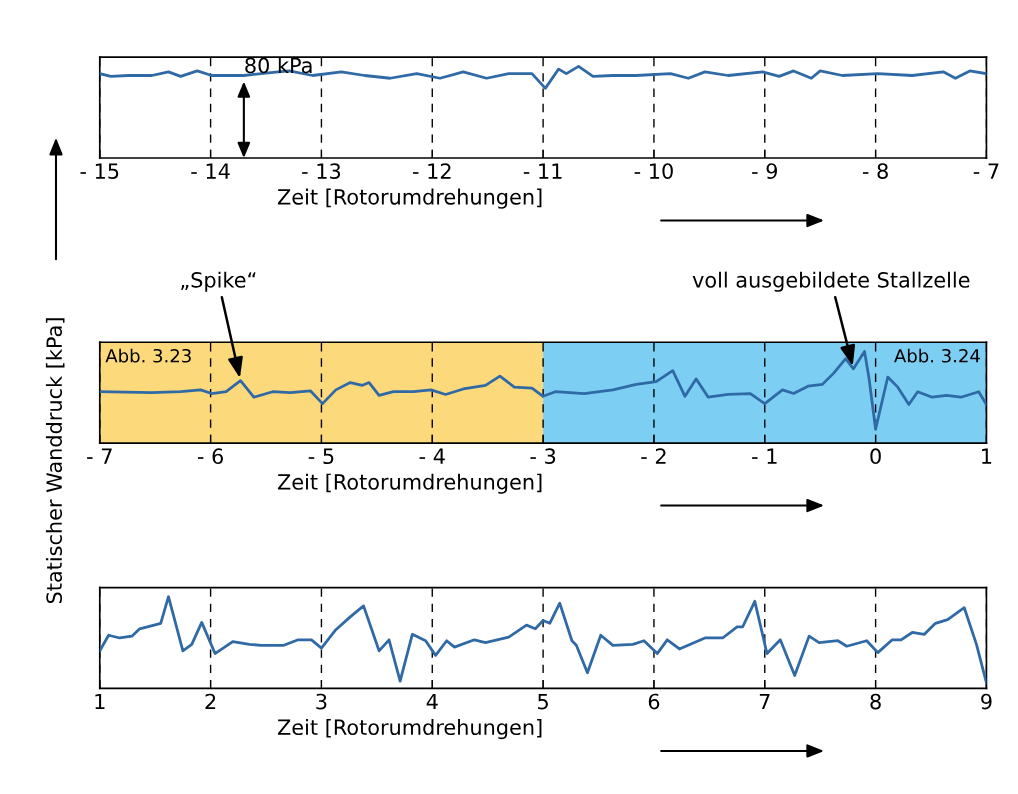  What do you see at coordinates (99, 171) in the screenshot?
I see `x-tick-label: - 15` at bounding box center [99, 171].